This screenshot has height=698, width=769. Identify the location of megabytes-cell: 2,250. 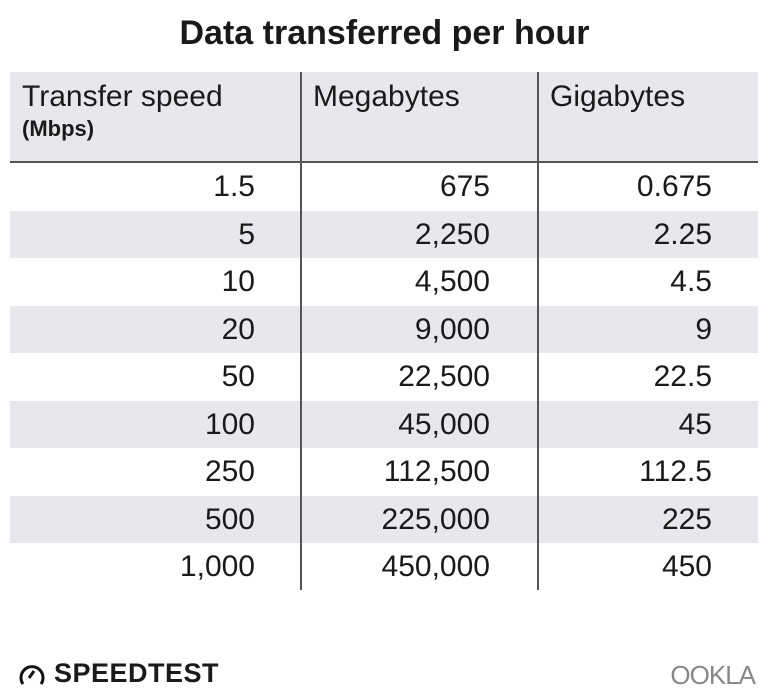
(452, 234).